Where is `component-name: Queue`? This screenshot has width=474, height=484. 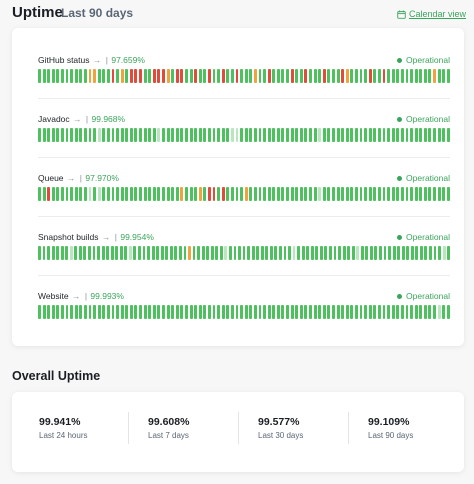 component-name: Queue is located at coordinates (51, 178).